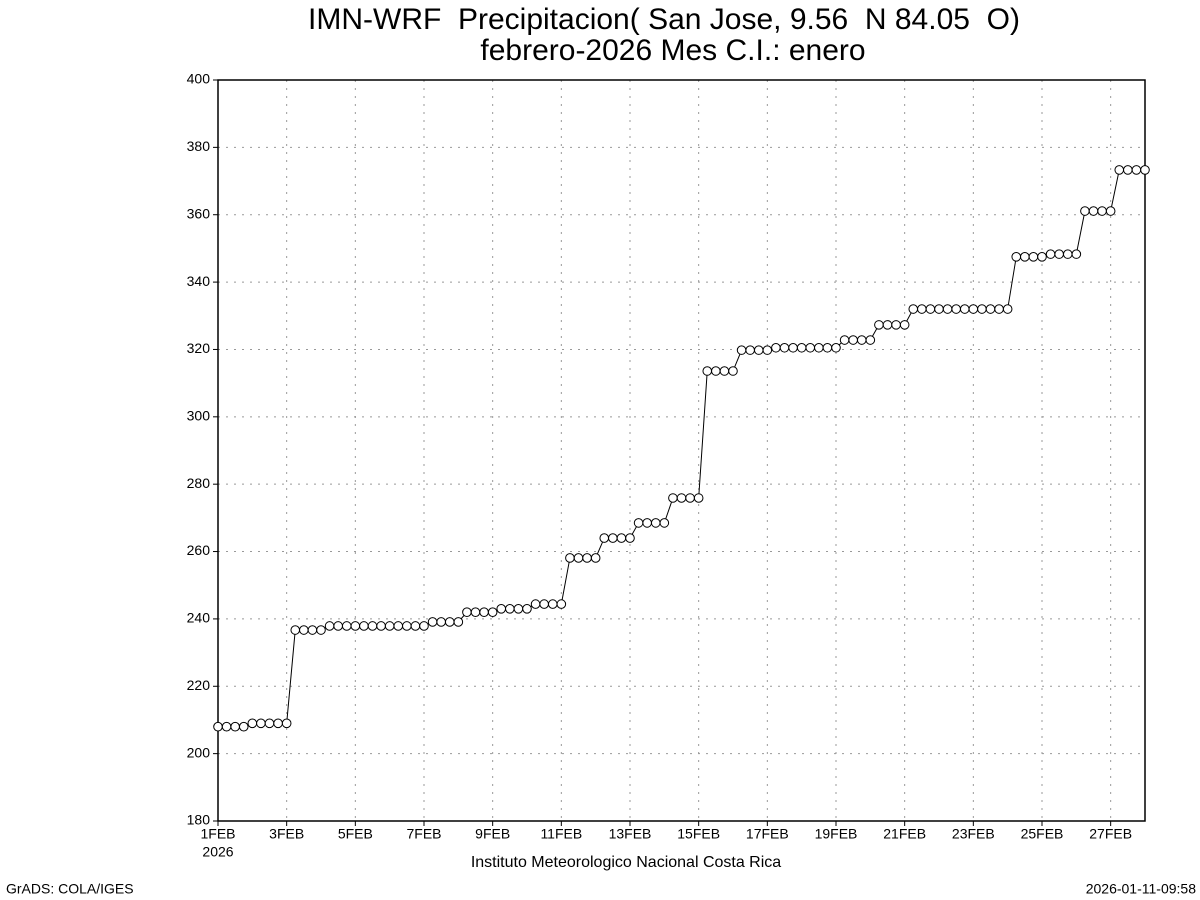 This screenshot has width=1200, height=900. Describe the element at coordinates (199, 281) in the screenshot. I see `y-tick-label: 340` at that location.